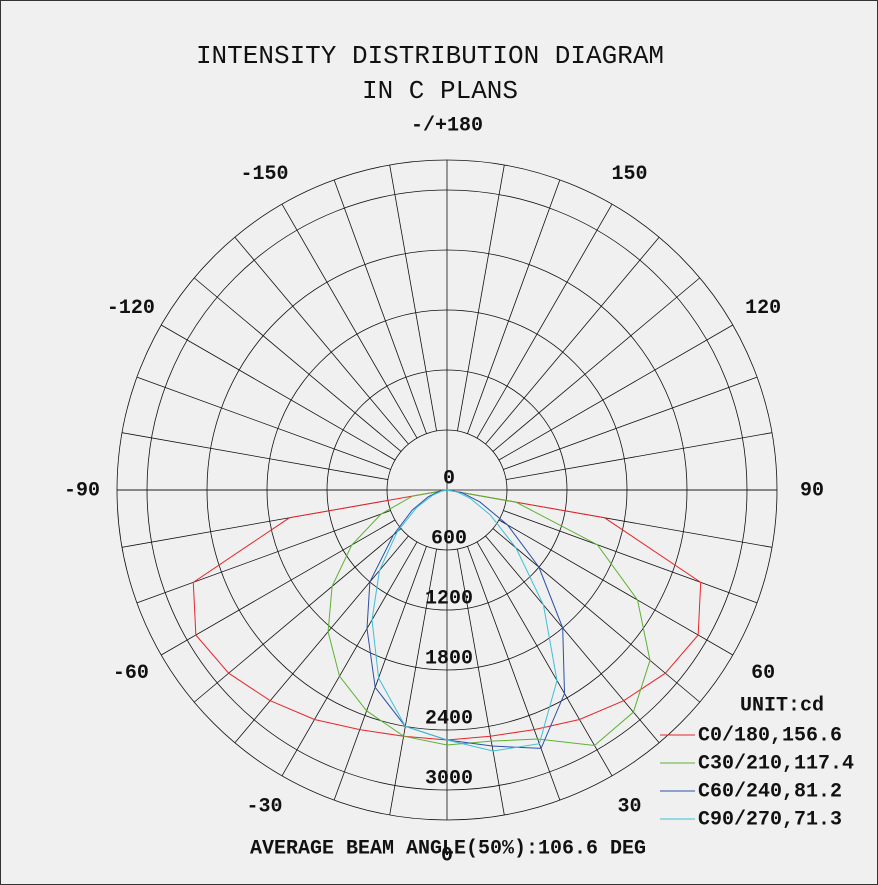 The width and height of the screenshot is (878, 885). What do you see at coordinates (770, 735) in the screenshot?
I see `legend-label: C0/180,156.6` at bounding box center [770, 735].